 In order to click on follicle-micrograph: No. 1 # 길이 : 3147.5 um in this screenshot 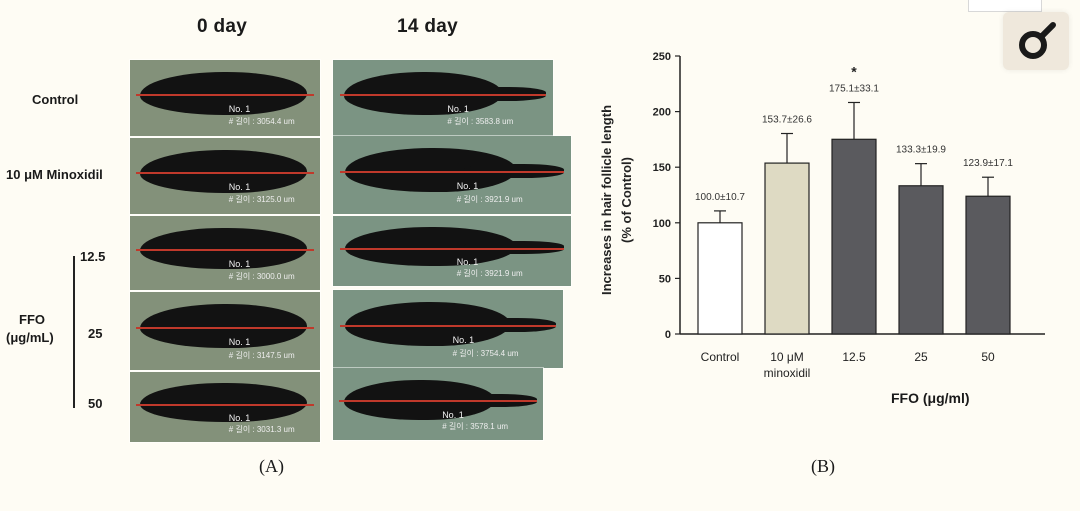, I will do `click(225, 331)`.